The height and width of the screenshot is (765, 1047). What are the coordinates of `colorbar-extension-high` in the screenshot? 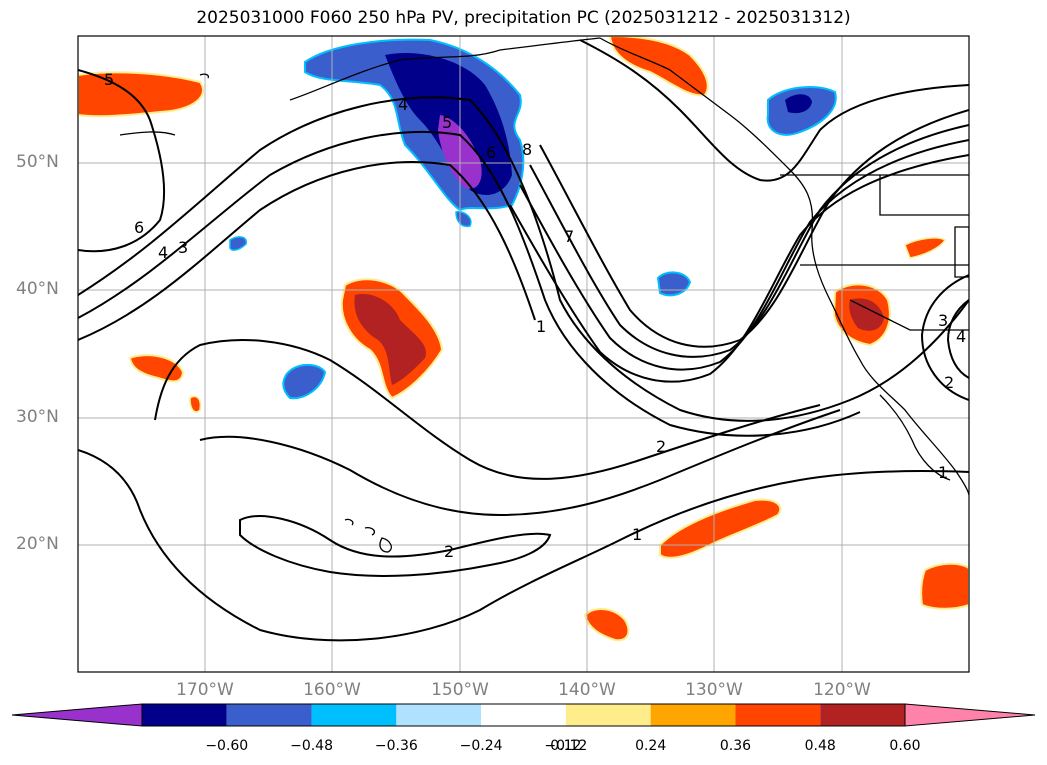 It's located at (970, 715).